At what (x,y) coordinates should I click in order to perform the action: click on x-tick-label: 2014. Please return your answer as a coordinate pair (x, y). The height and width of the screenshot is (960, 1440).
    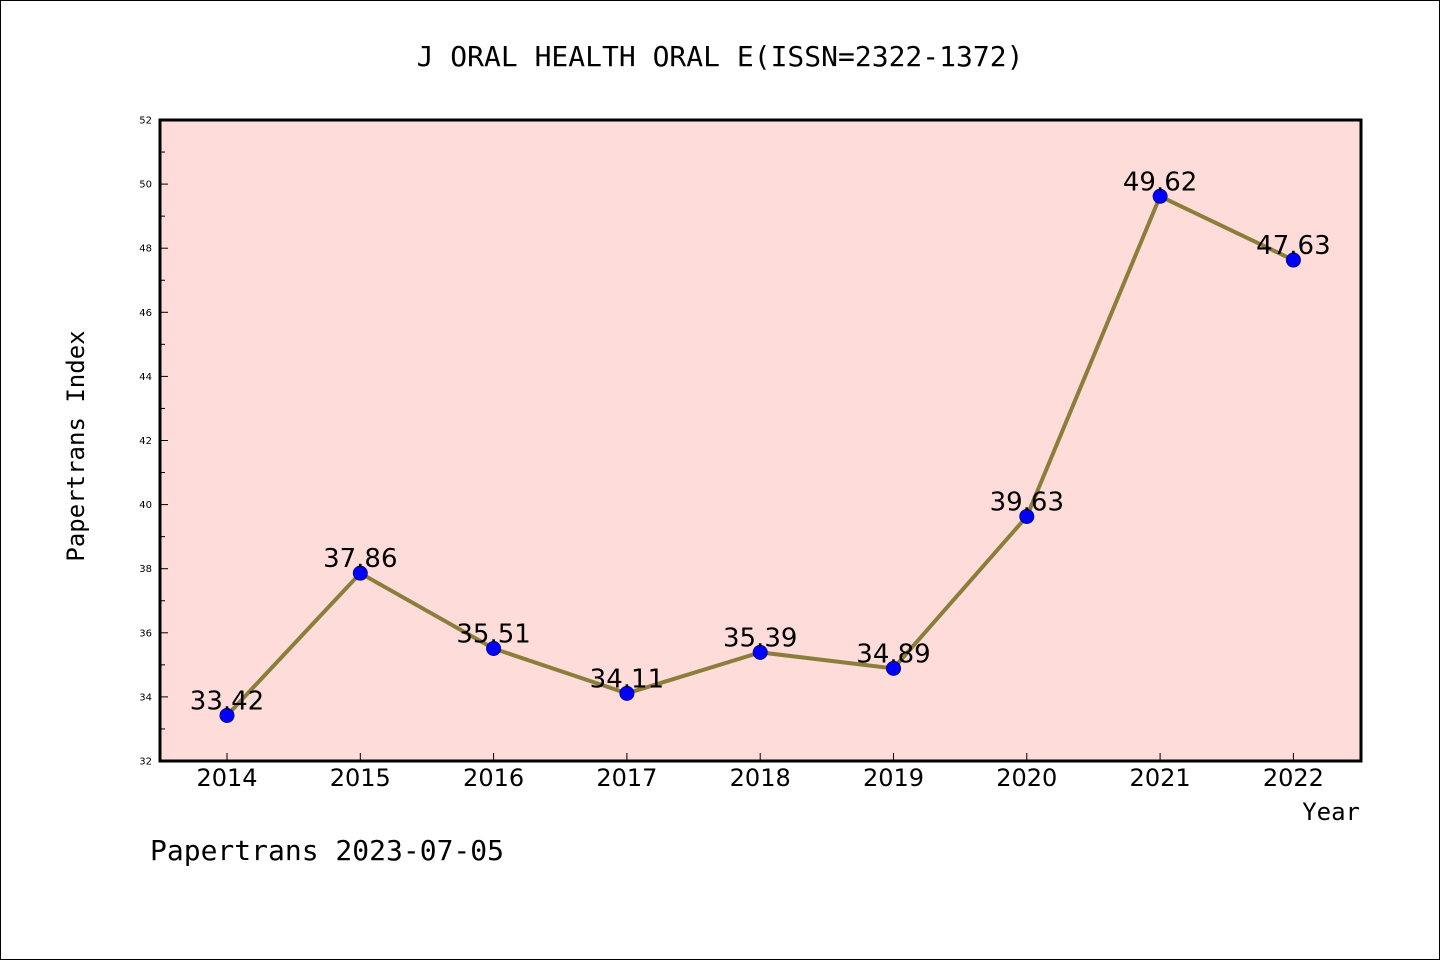
    Looking at the image, I should click on (226, 778).